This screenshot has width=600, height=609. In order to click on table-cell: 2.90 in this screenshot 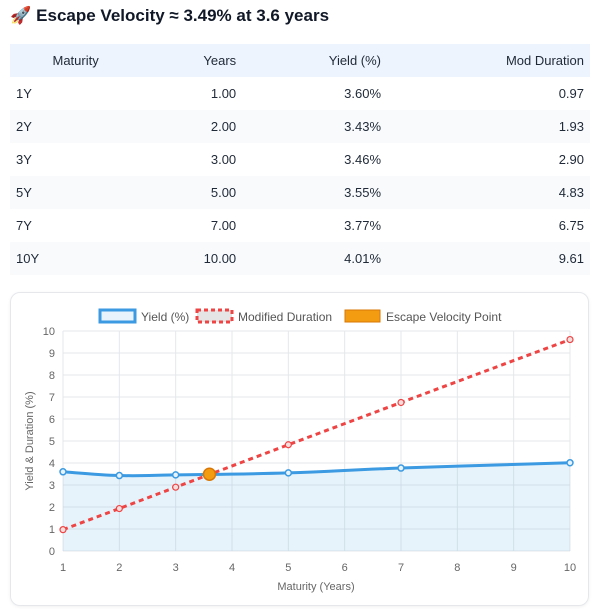, I will do `click(571, 159)`.